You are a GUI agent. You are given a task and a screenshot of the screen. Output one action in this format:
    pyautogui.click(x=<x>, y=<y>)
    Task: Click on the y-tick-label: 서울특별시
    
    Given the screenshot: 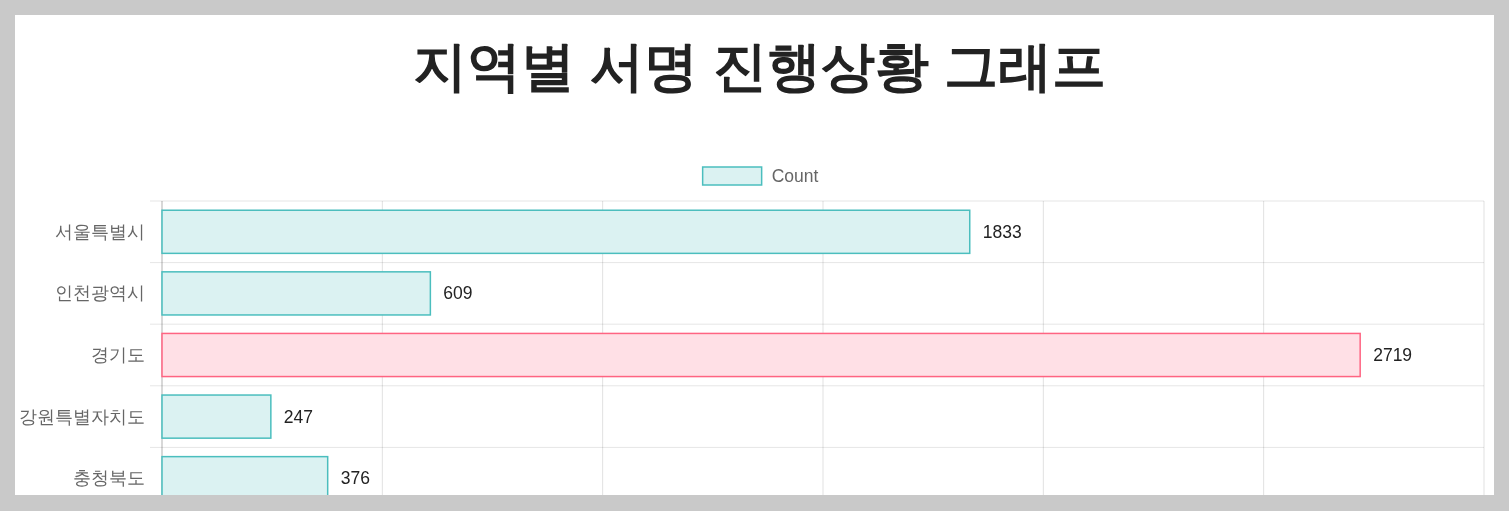 What is the action you would take?
    pyautogui.click(x=100, y=231)
    